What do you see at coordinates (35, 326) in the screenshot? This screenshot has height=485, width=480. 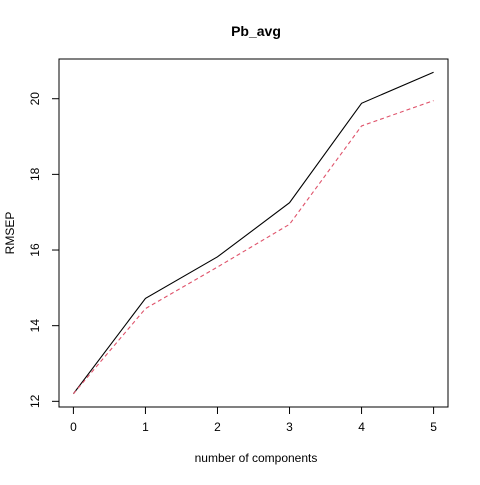 I see `y-tick-label: 14` at bounding box center [35, 326].